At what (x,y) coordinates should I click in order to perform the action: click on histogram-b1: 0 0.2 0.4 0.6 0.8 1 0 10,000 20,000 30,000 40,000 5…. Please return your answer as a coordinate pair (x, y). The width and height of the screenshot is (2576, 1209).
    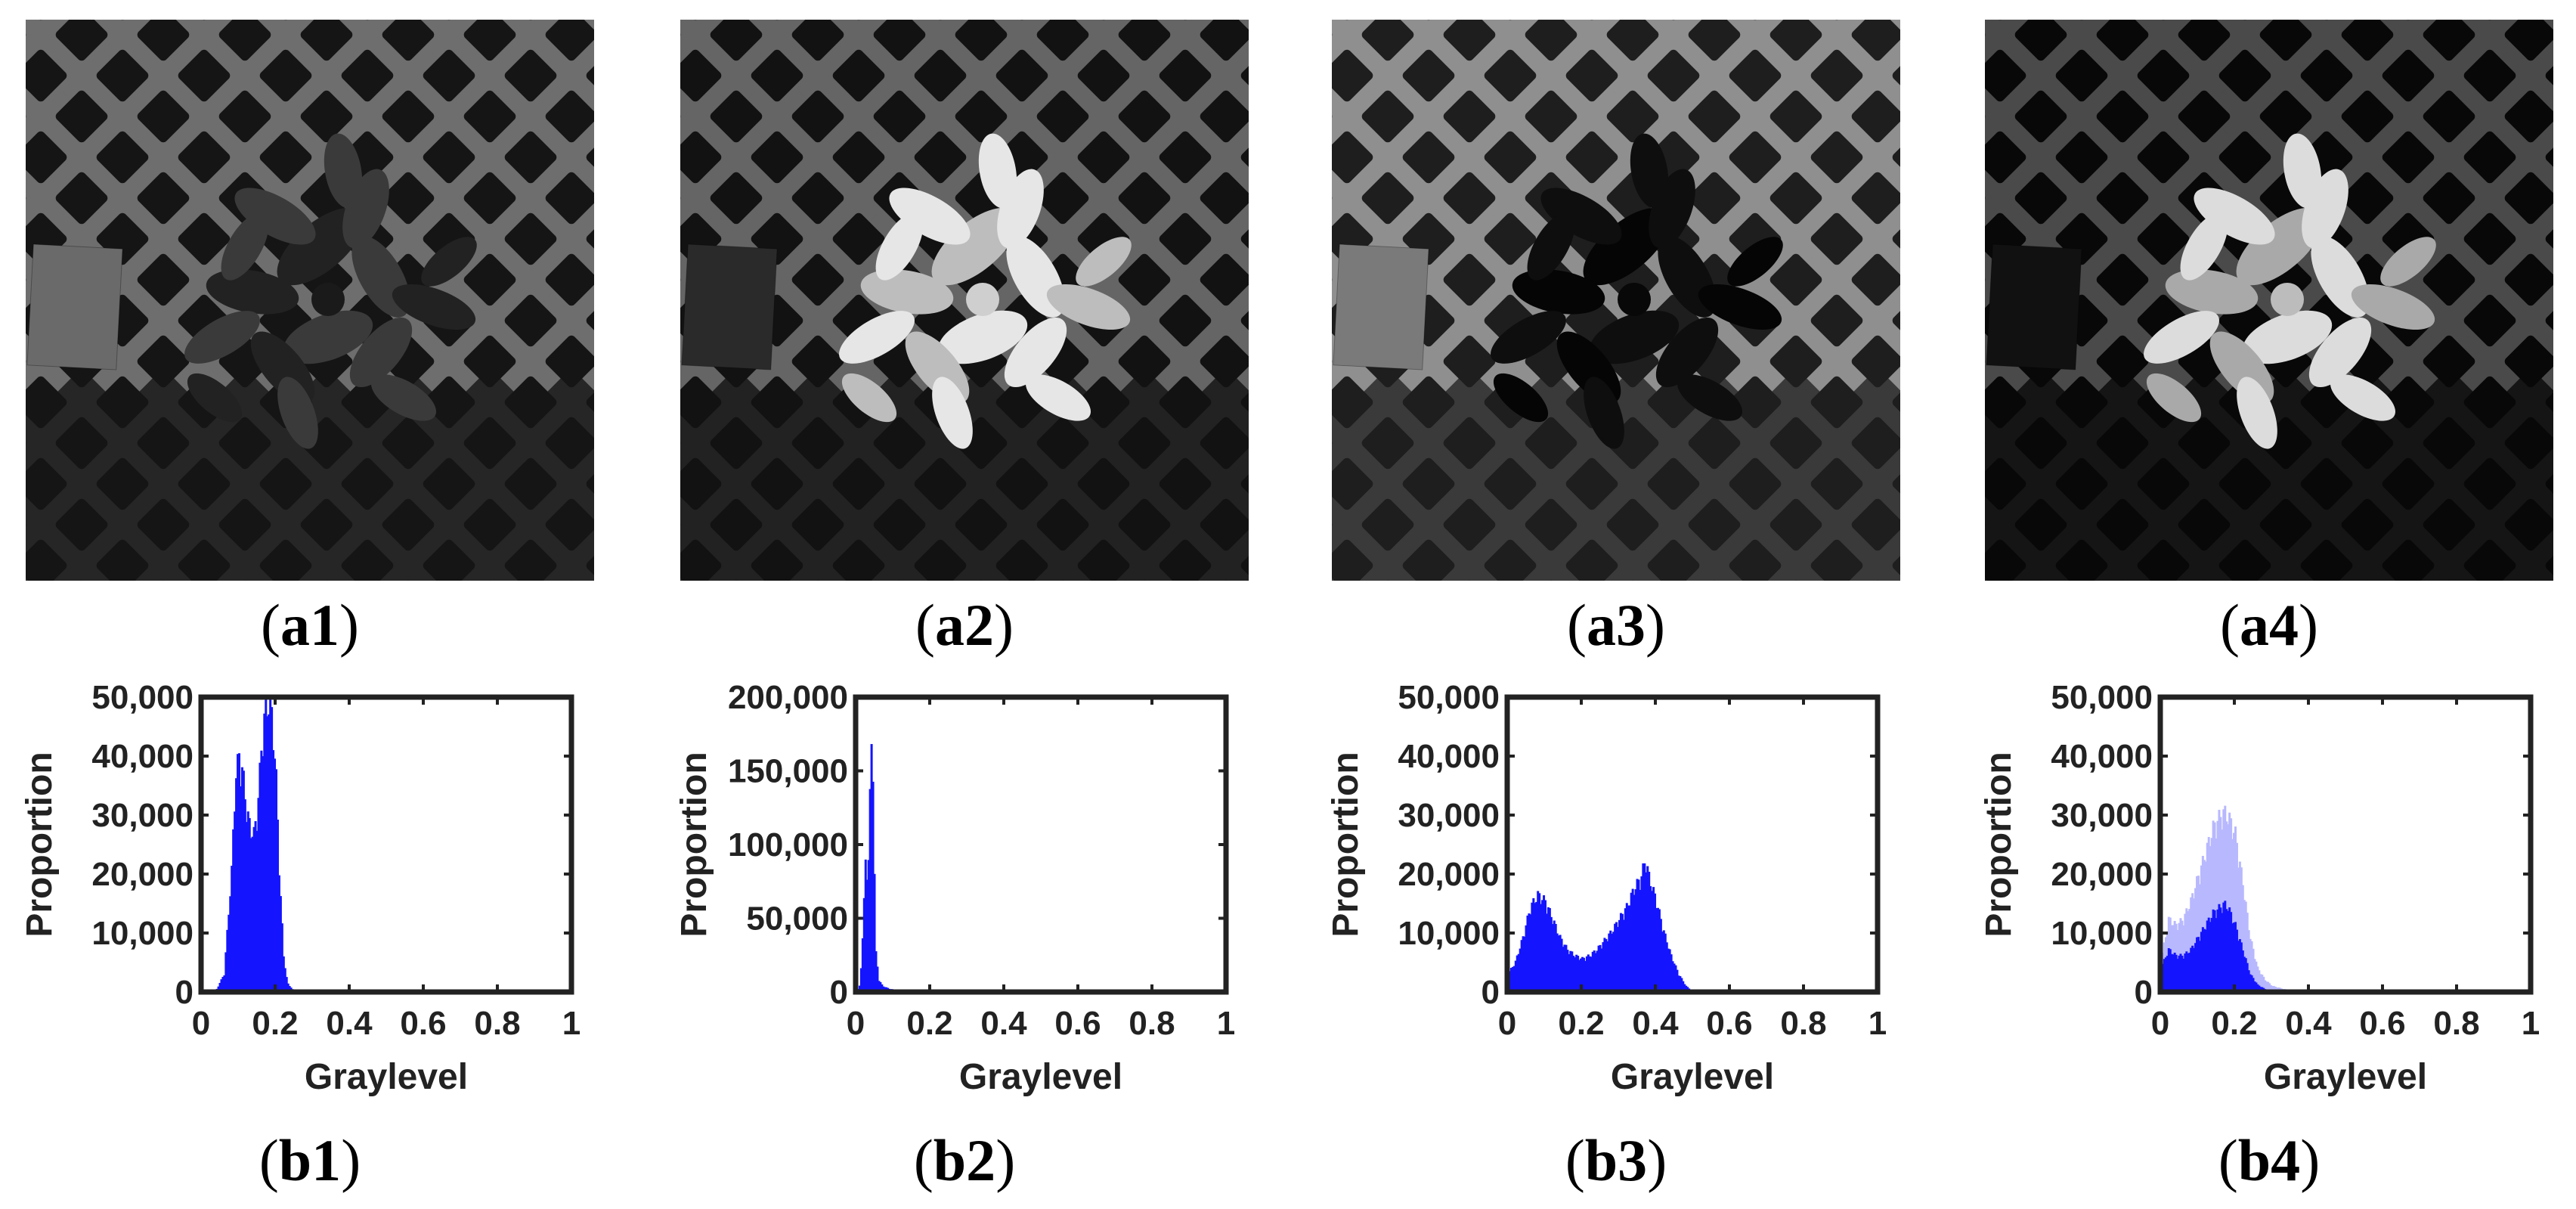
    Looking at the image, I should click on (307, 892).